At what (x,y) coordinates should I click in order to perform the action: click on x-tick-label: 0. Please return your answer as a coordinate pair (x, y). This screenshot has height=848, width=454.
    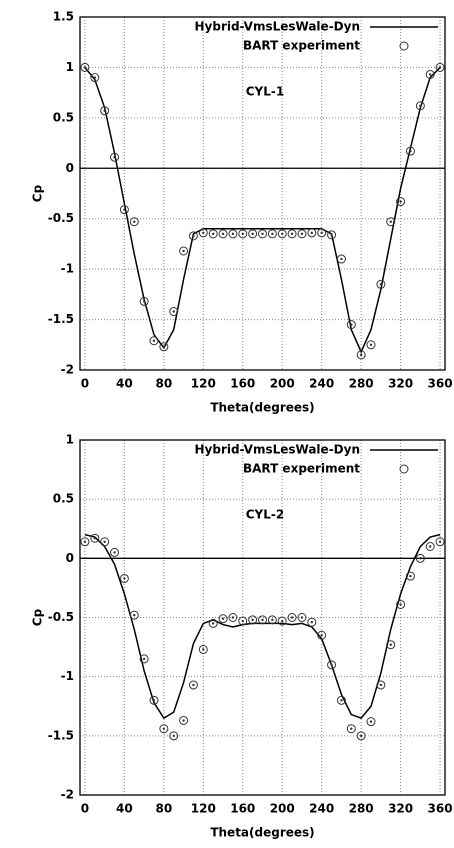
    Looking at the image, I should click on (85, 384).